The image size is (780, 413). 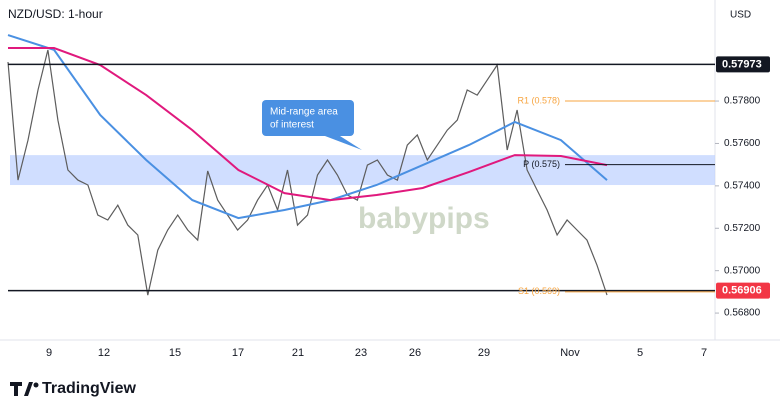 I want to click on annotation-pointer, so click(x=343, y=143).